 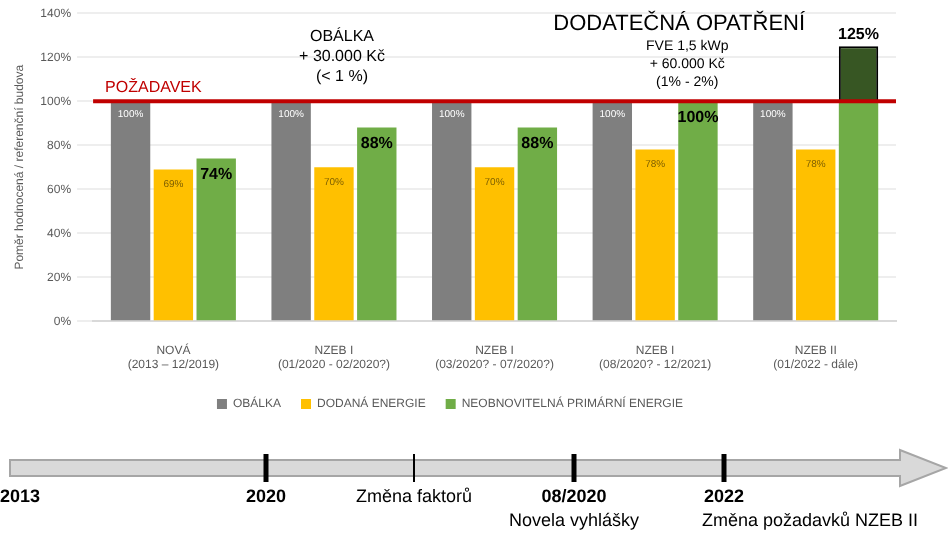 What do you see at coordinates (810, 520) in the screenshot?
I see `text: Změna požadavků NZEB II` at bounding box center [810, 520].